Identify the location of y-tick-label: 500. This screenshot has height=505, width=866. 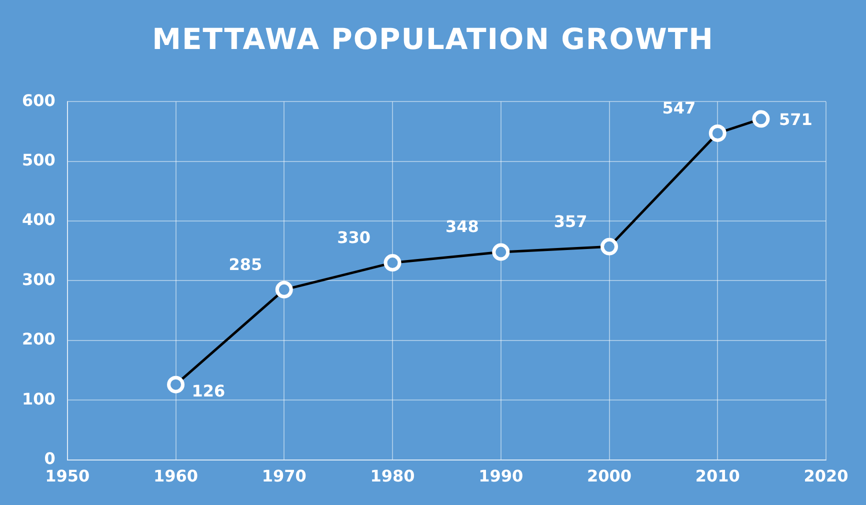
(39, 160).